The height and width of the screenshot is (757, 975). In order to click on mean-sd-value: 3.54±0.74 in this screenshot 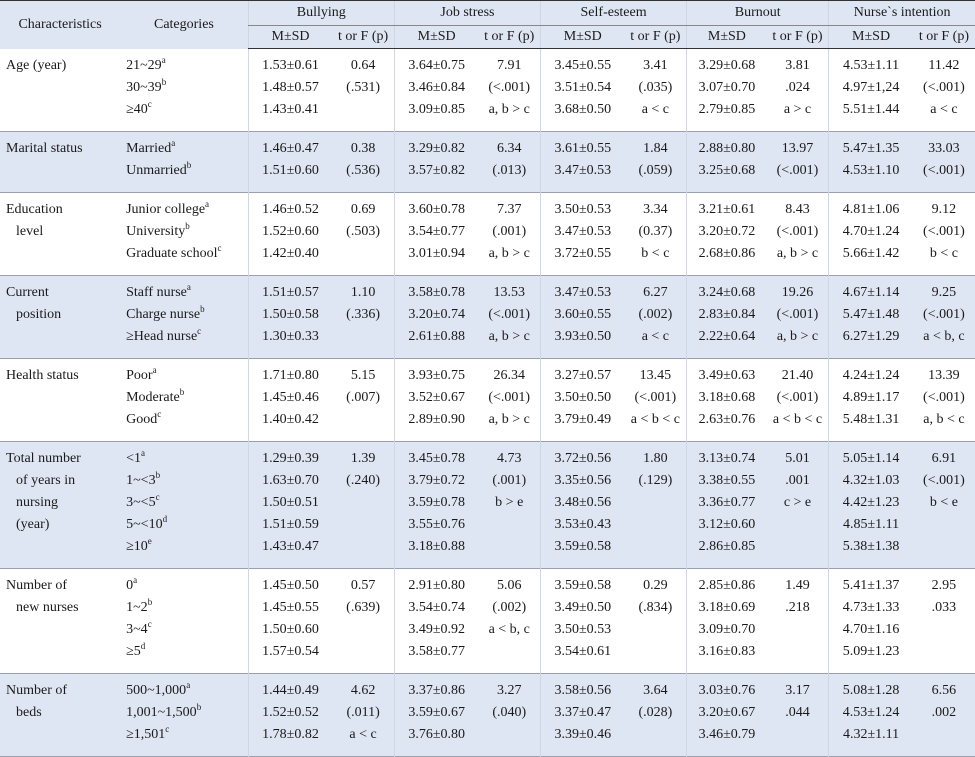, I will do `click(436, 607)`.